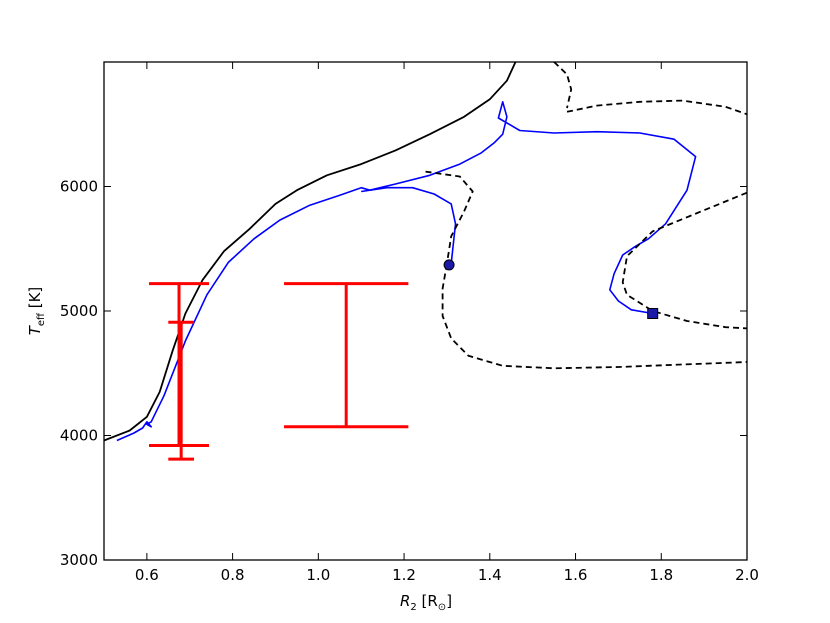  What do you see at coordinates (404, 575) in the screenshot?
I see `x-tick-label: 1.2` at bounding box center [404, 575].